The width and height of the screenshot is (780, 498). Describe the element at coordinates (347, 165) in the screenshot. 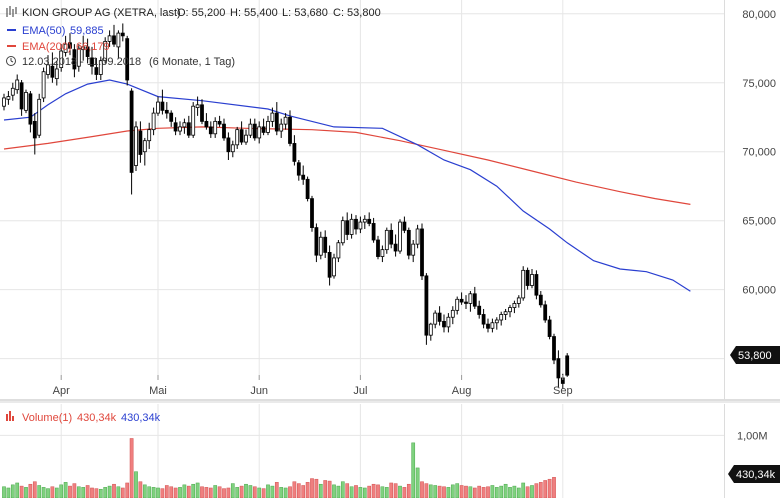

I see `ema200-line` at that location.